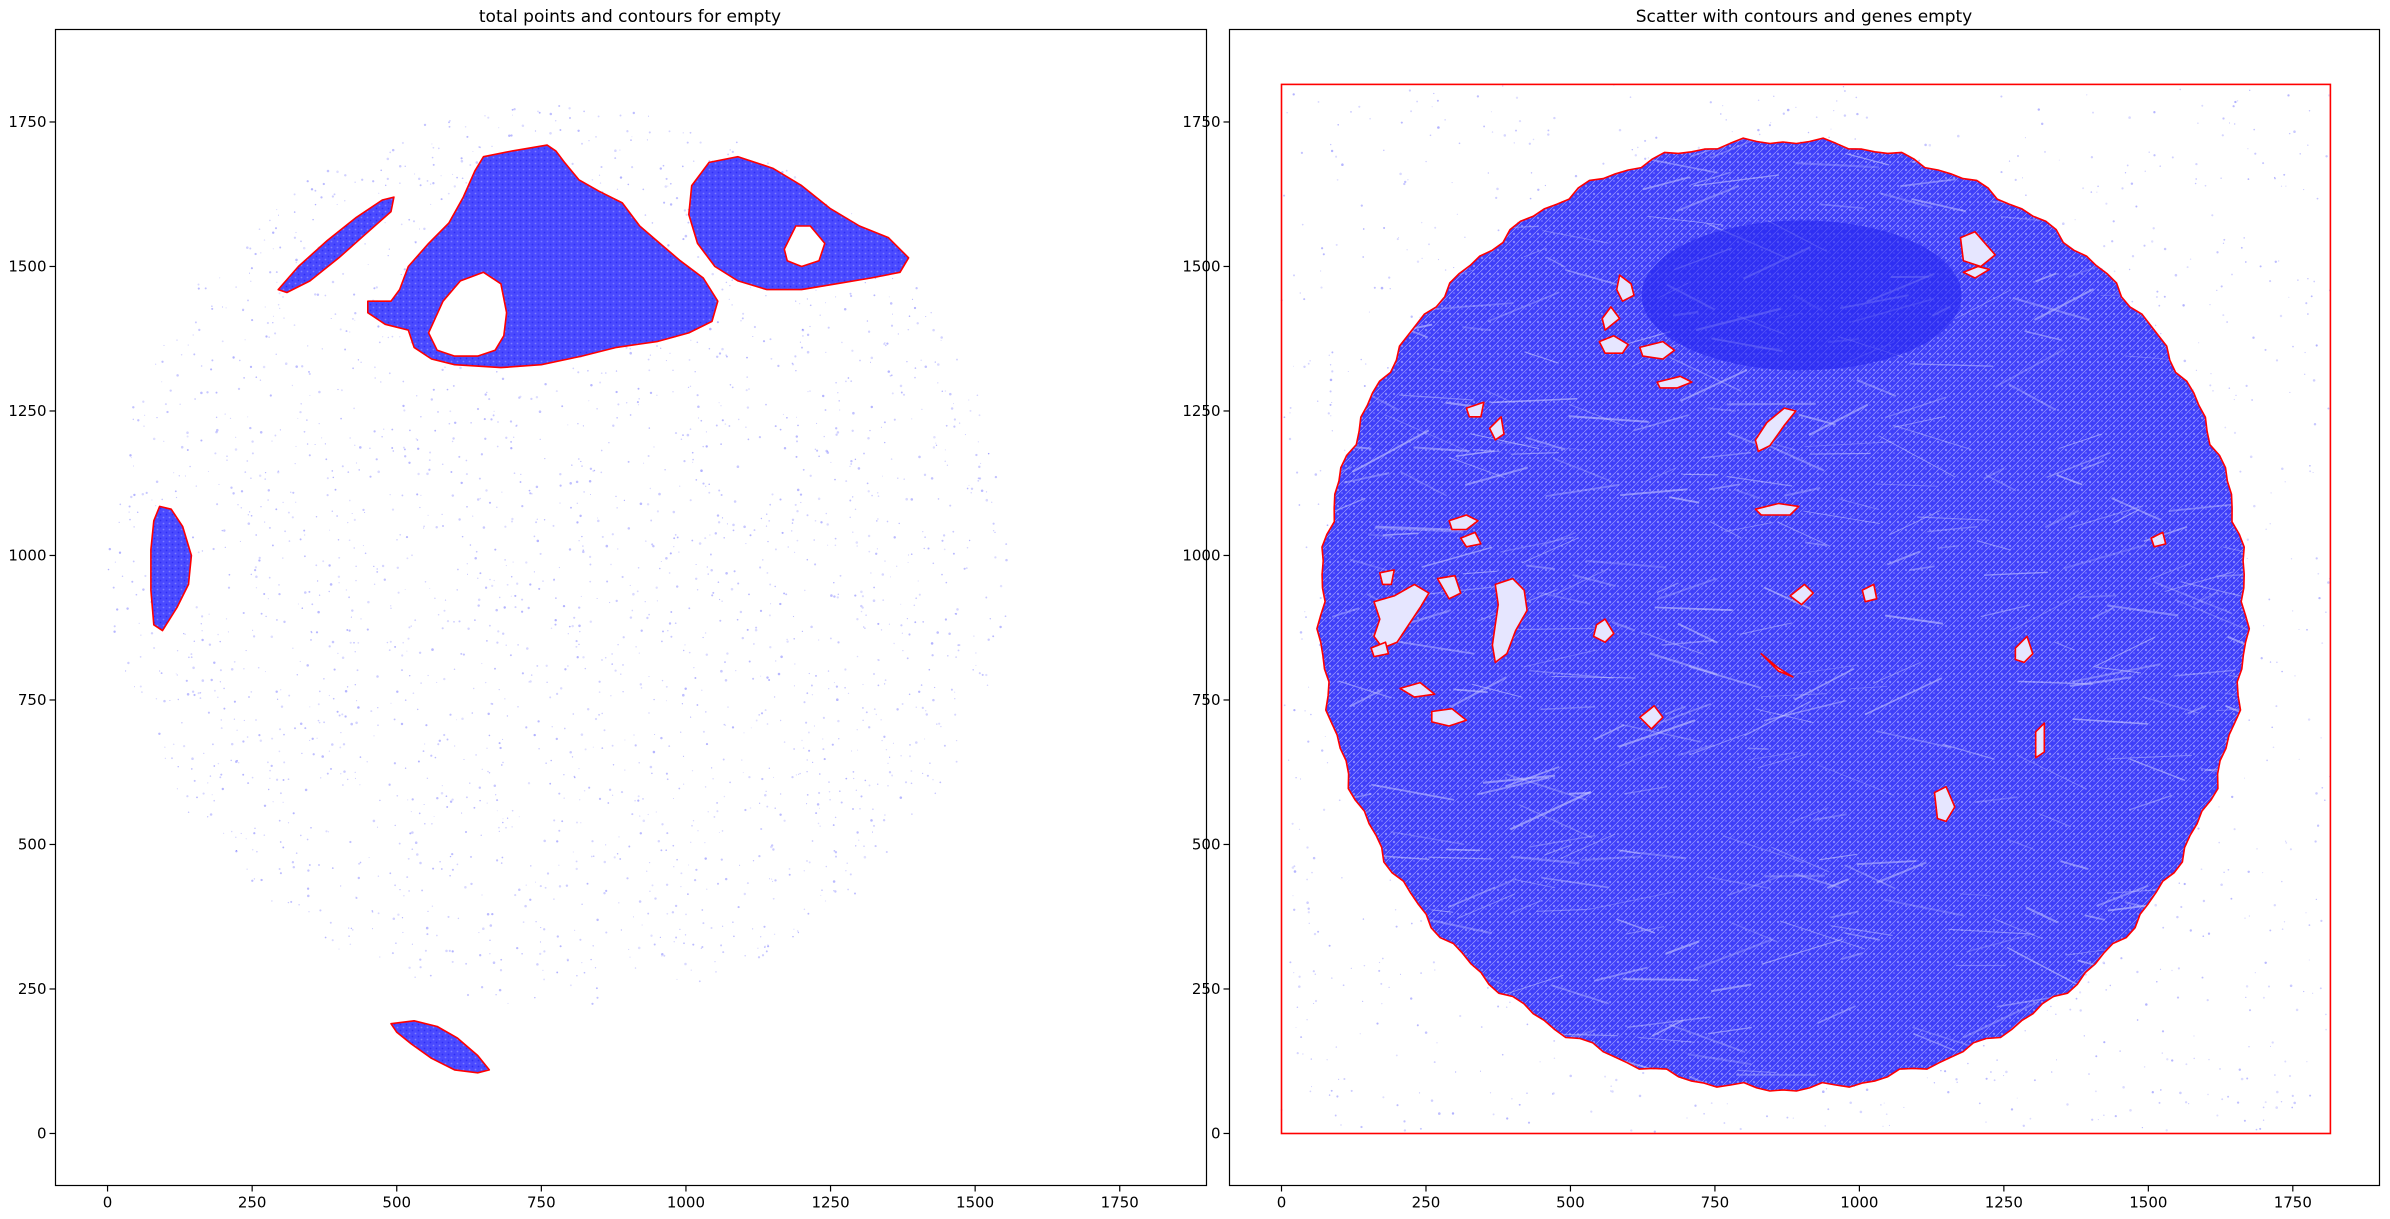  Describe the element at coordinates (396, 1203) in the screenshot. I see `x-tick-label: 500` at that location.